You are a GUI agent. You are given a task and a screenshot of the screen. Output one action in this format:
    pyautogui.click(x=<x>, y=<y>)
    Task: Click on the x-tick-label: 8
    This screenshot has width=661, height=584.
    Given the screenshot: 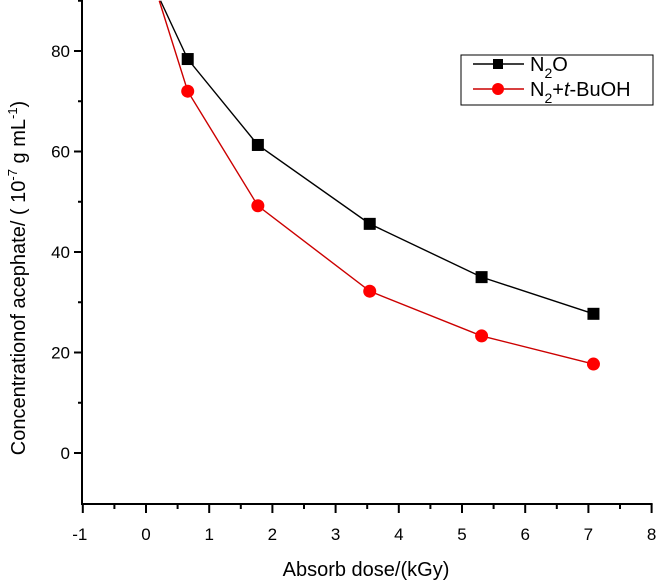 What is the action you would take?
    pyautogui.click(x=651, y=534)
    